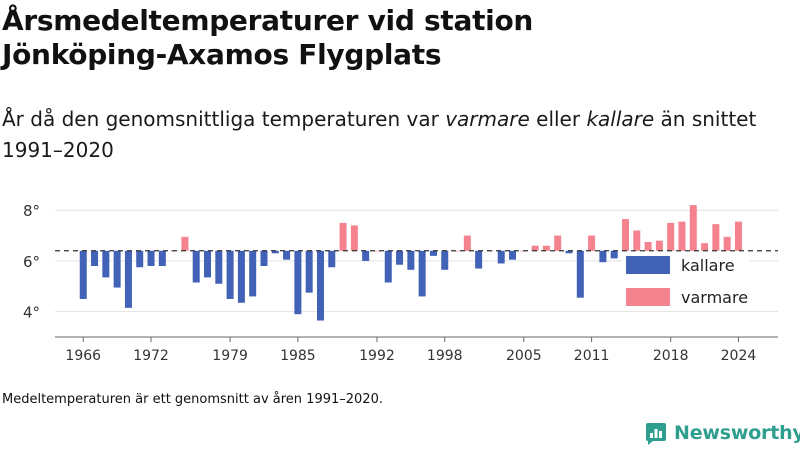 This screenshot has height=450, width=800. What do you see at coordinates (332, 259) in the screenshot?
I see `bar-1988` at bounding box center [332, 259].